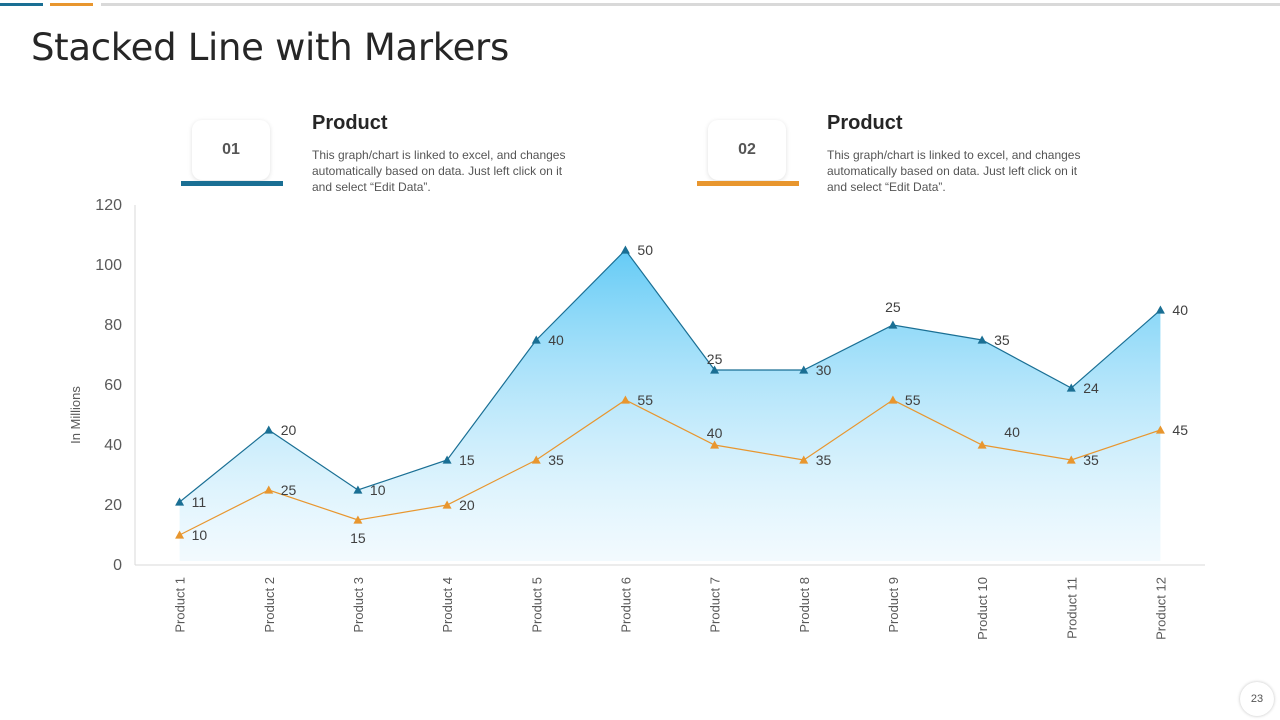  I want to click on y-tick-label: 80, so click(113, 325).